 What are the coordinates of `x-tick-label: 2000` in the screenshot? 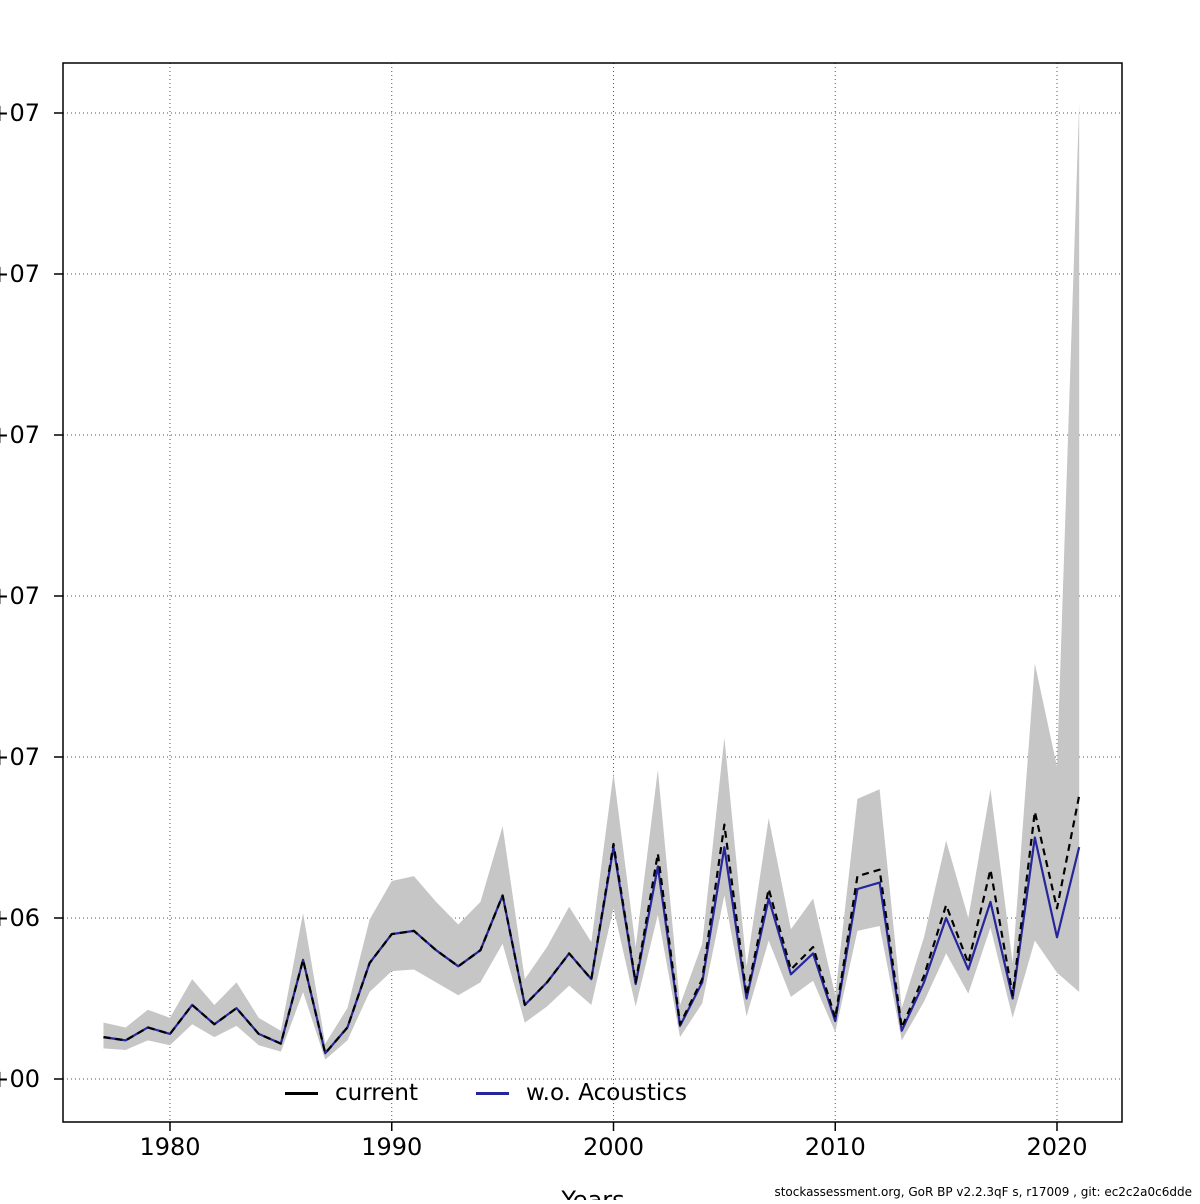 It's located at (613, 1147).